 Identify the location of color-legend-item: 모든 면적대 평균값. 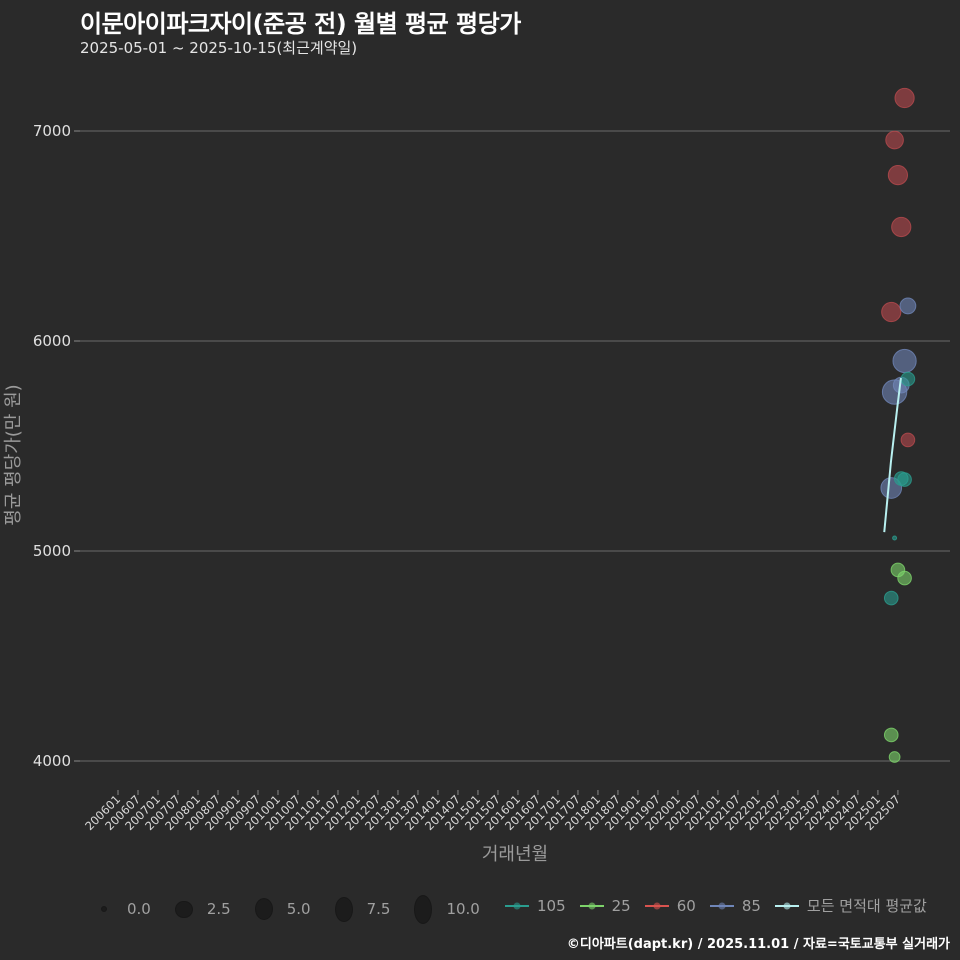
(850, 905).